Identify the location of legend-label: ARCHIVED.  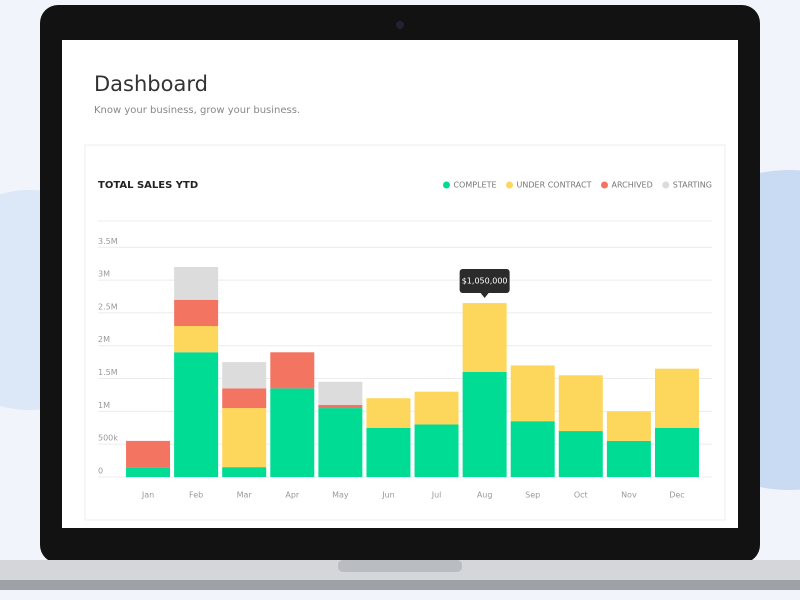
(631, 185).